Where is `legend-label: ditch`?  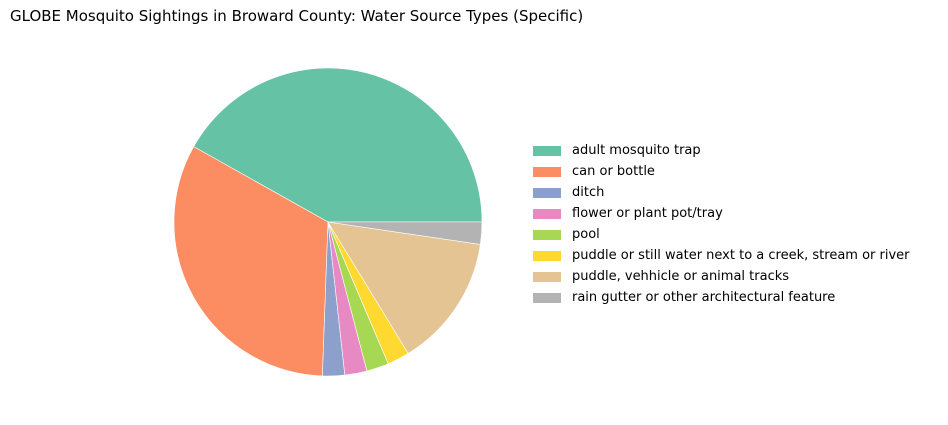
legend-label: ditch is located at coordinates (588, 192).